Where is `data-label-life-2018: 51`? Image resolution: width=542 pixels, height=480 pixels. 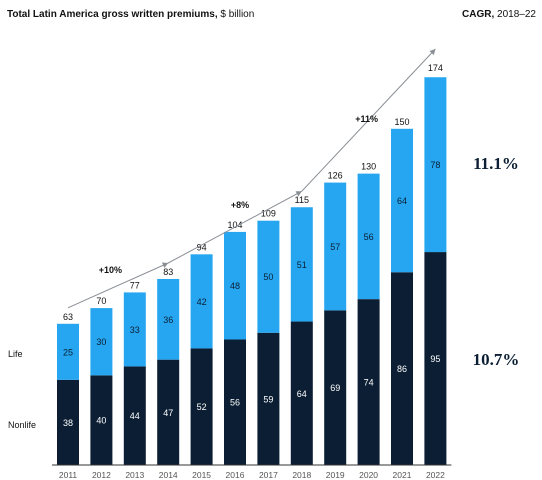 data-label-life-2018: 51 is located at coordinates (302, 265).